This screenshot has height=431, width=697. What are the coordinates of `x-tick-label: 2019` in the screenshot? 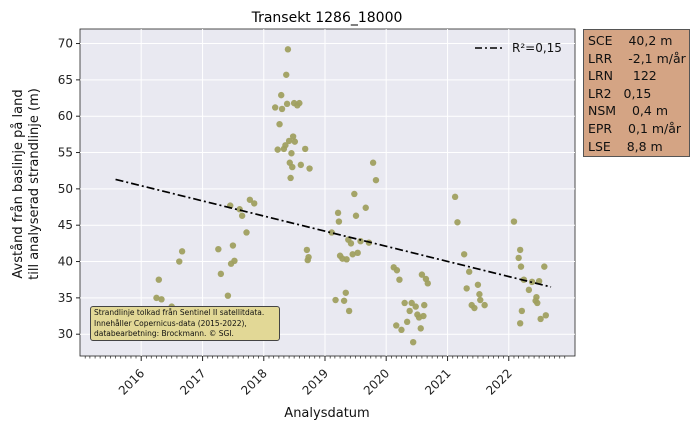 It's located at (315, 381).